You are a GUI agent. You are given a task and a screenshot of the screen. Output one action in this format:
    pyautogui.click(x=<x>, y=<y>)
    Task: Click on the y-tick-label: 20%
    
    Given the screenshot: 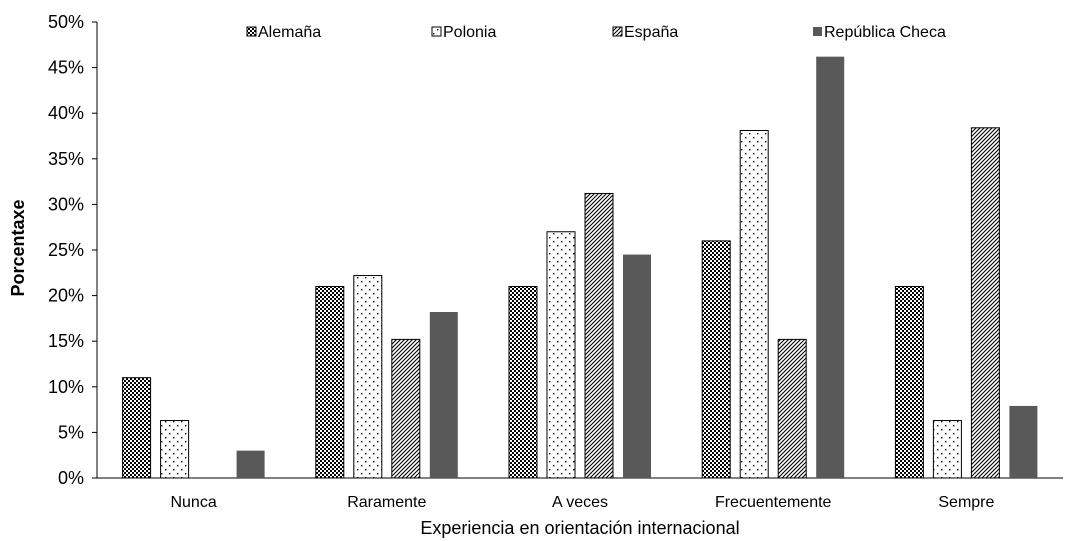 What is the action you would take?
    pyautogui.click(x=66, y=296)
    